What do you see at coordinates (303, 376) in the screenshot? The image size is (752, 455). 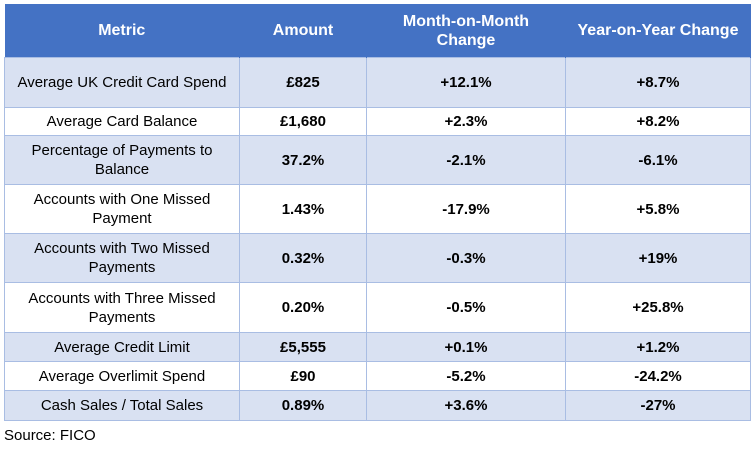 I see `amount-cell: £90` at bounding box center [303, 376].